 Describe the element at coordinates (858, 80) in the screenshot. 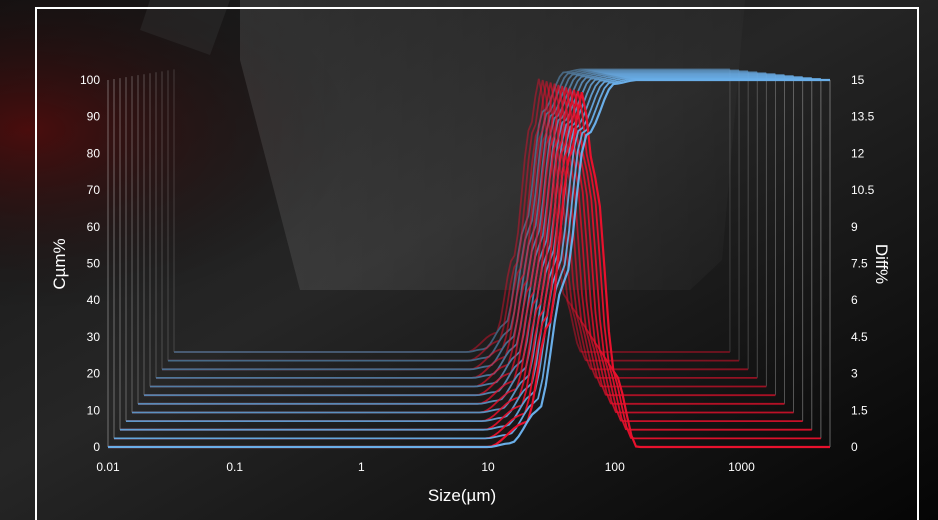

I see `y2-tick-label: 15` at that location.